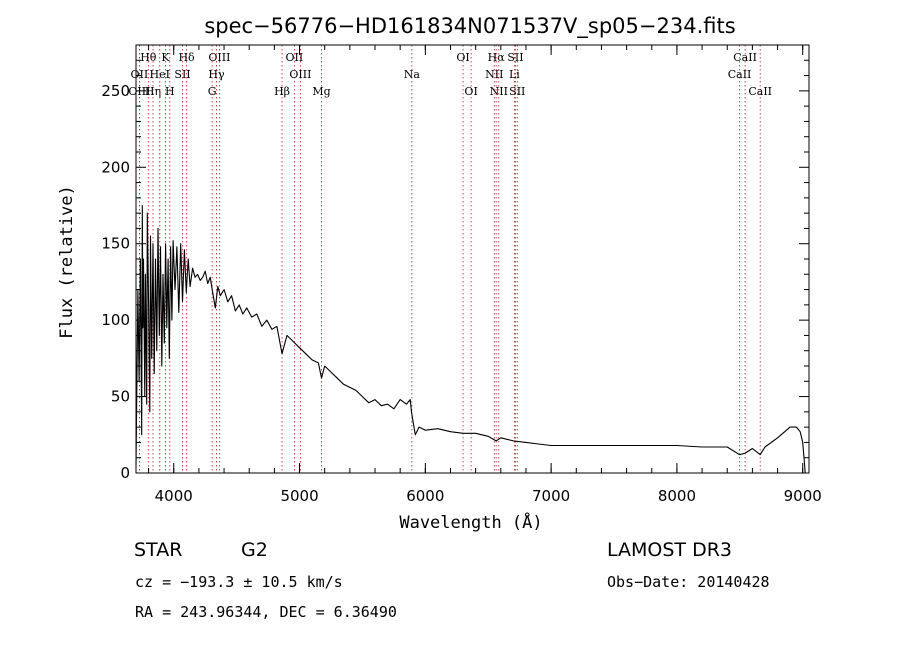 This screenshot has height=649, width=900. Describe the element at coordinates (254, 550) in the screenshot. I see `object-subclass: G2` at that location.